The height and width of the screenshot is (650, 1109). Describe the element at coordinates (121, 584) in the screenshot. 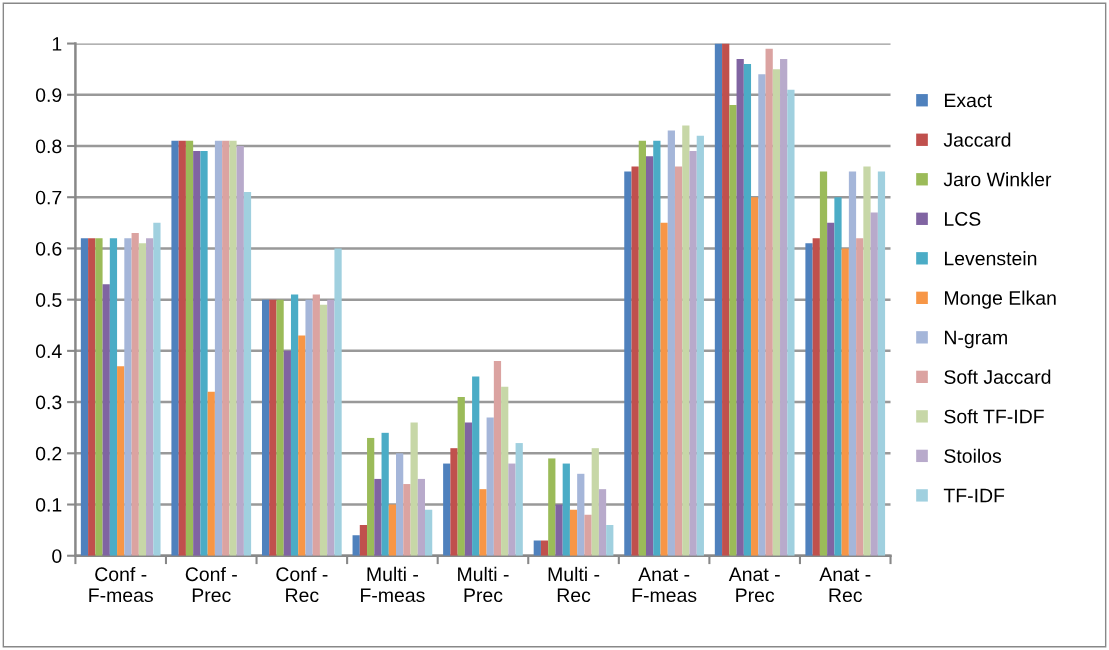

I see `x-tick-label: Conf - F-meas` at that location.